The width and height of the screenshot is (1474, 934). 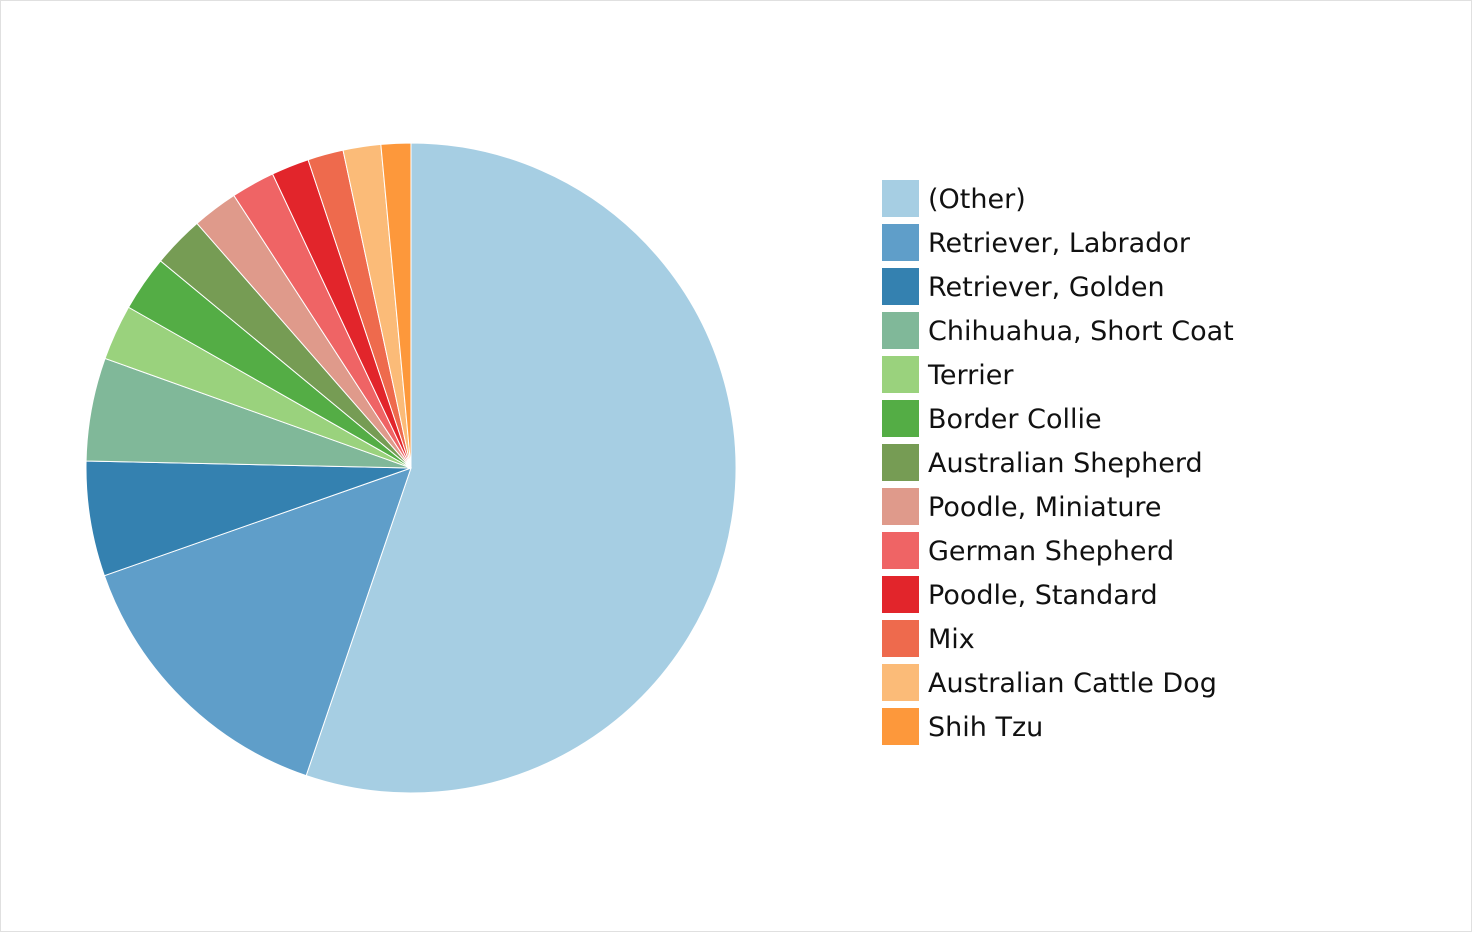 I want to click on legend-label: Australian Cattle Dog, so click(x=1072, y=683).